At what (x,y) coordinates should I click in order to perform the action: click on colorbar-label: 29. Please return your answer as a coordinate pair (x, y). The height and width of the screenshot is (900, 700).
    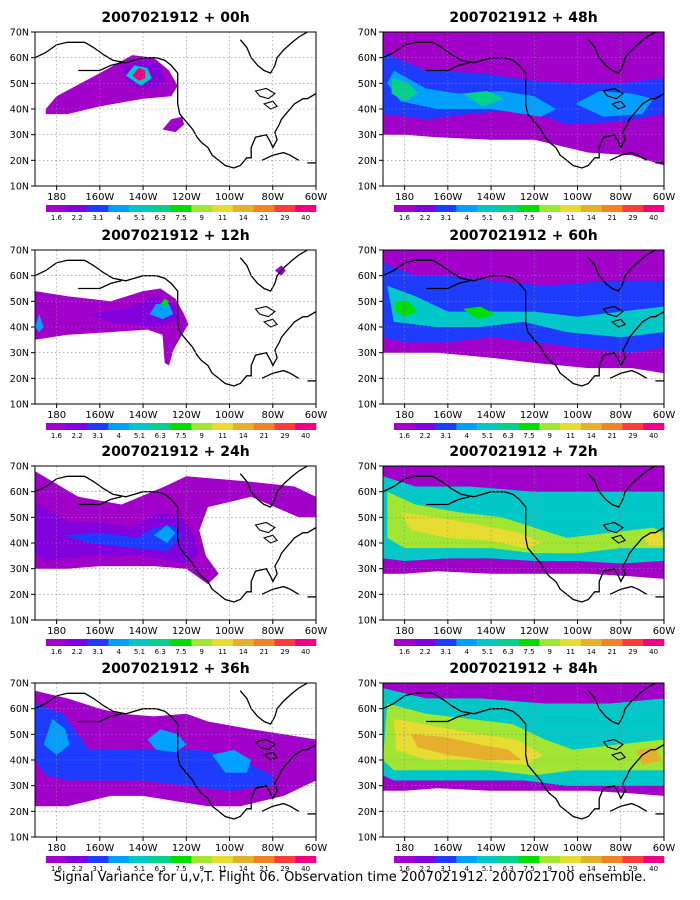
    Looking at the image, I should click on (632, 869).